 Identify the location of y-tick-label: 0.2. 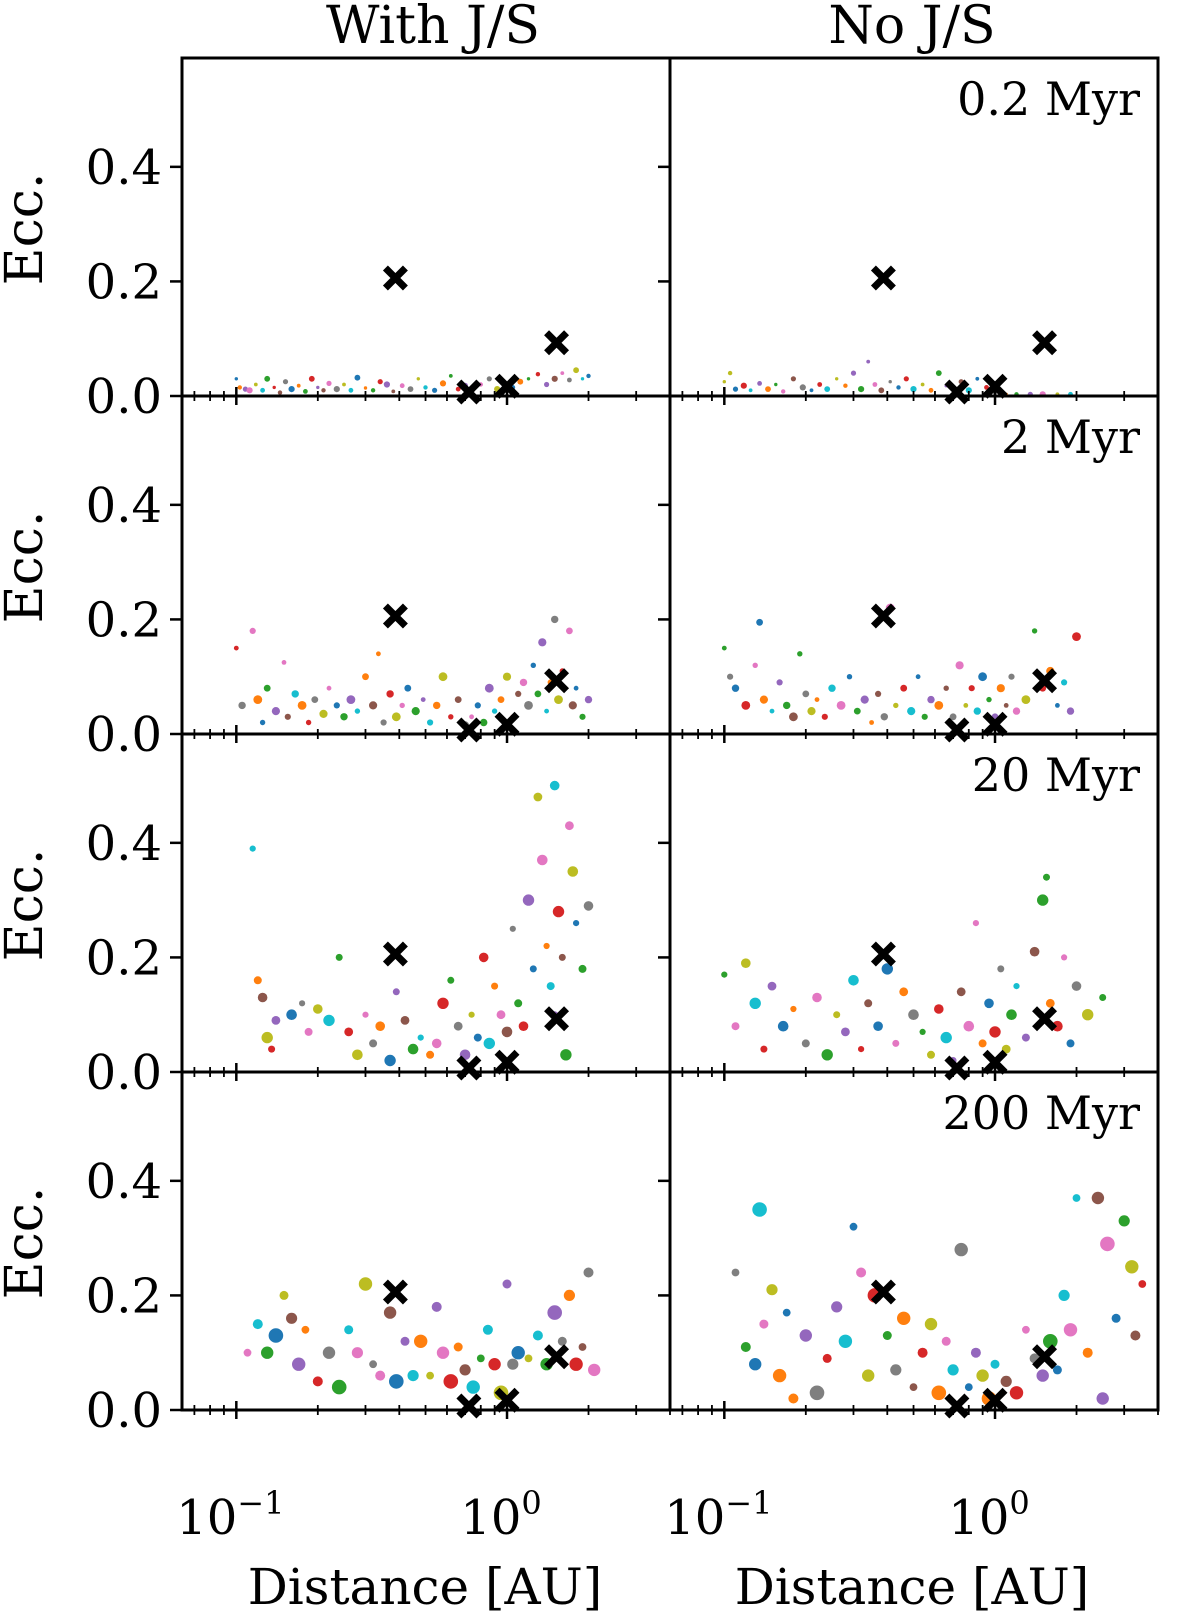
(124, 1296).